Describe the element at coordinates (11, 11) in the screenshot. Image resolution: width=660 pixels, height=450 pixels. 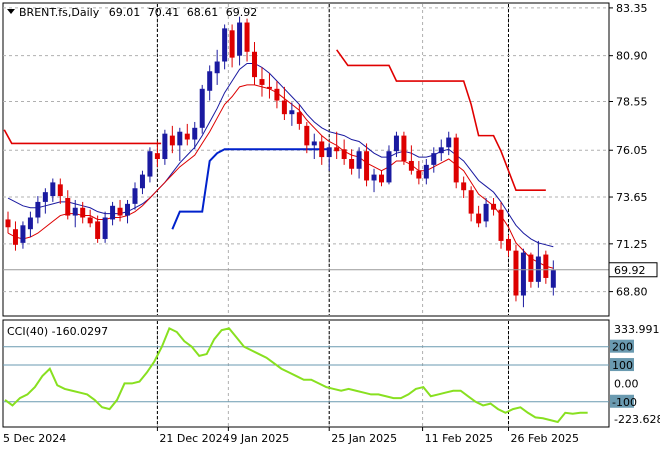
I see `collapse-arrow-icon` at that location.